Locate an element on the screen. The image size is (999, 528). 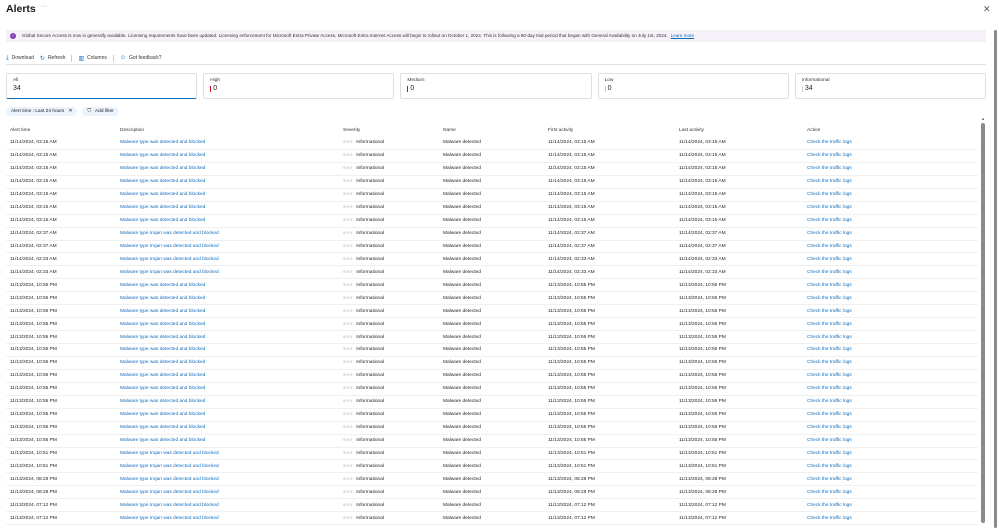
card-informational: Informational 34 is located at coordinates (890, 86).